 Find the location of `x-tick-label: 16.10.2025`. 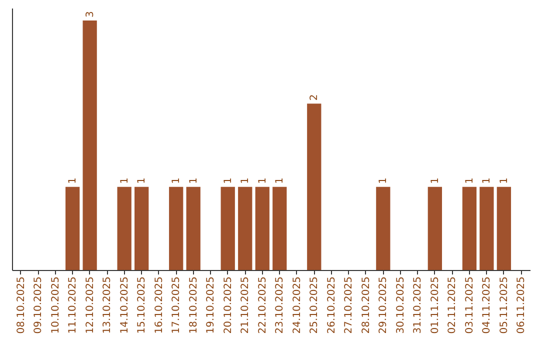

x-tick-label: 16.10.2025 is located at coordinates (159, 305).